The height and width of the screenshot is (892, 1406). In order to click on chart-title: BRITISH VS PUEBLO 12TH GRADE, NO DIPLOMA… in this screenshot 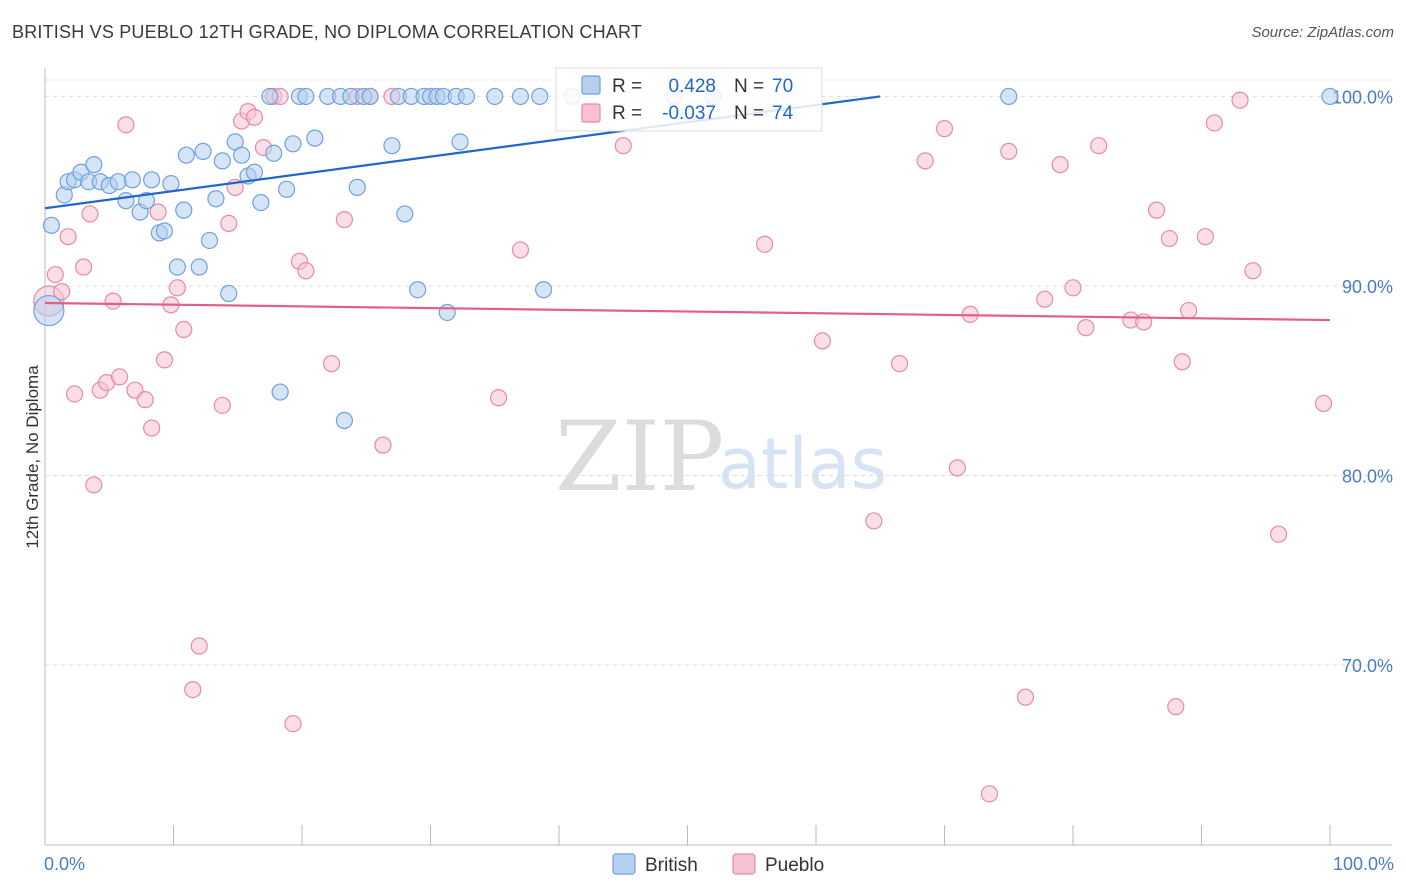, I will do `click(327, 32)`.